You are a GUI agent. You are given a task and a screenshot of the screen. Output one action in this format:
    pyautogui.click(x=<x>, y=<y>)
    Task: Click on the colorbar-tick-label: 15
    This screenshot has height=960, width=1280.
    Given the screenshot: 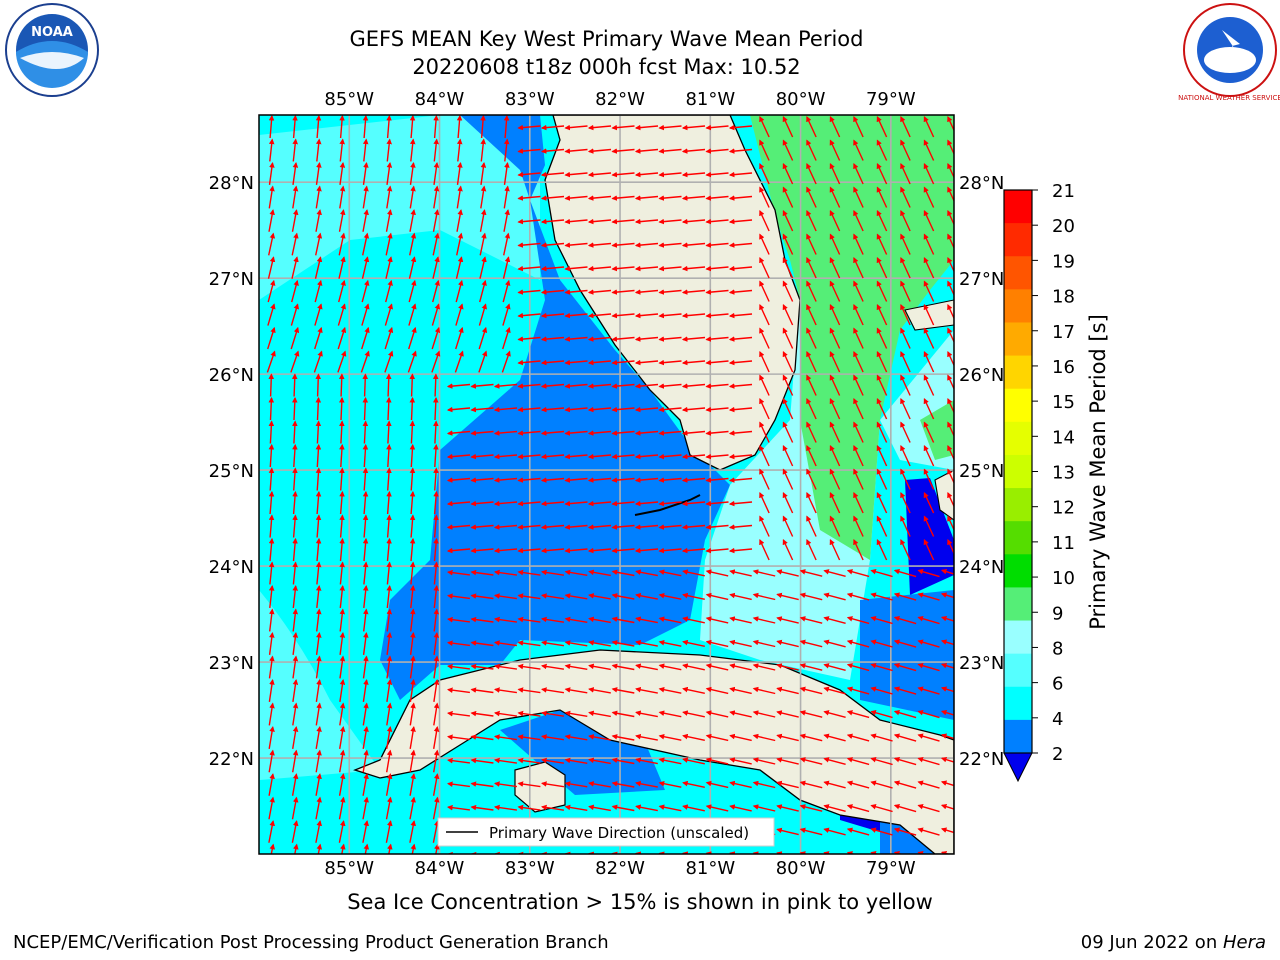 What is the action you would take?
    pyautogui.click(x=1063, y=402)
    